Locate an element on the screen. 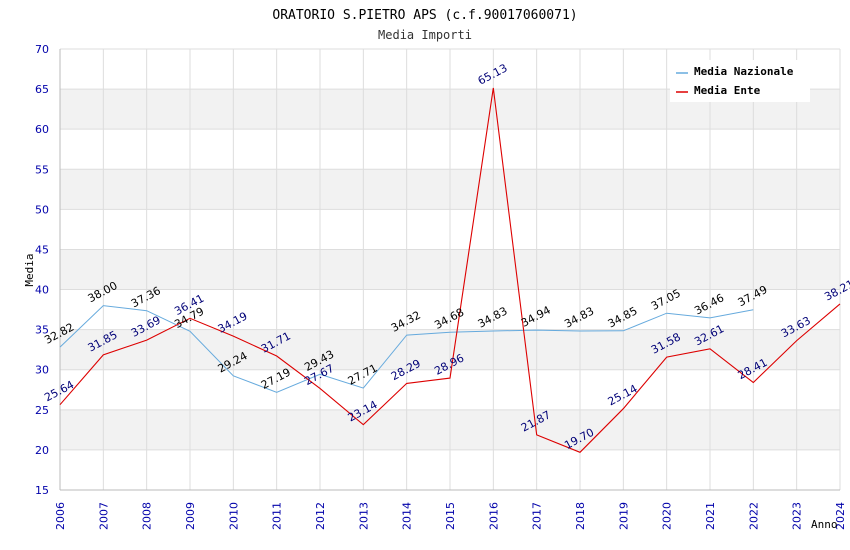  data-label: 65.13 is located at coordinates (493, 74).